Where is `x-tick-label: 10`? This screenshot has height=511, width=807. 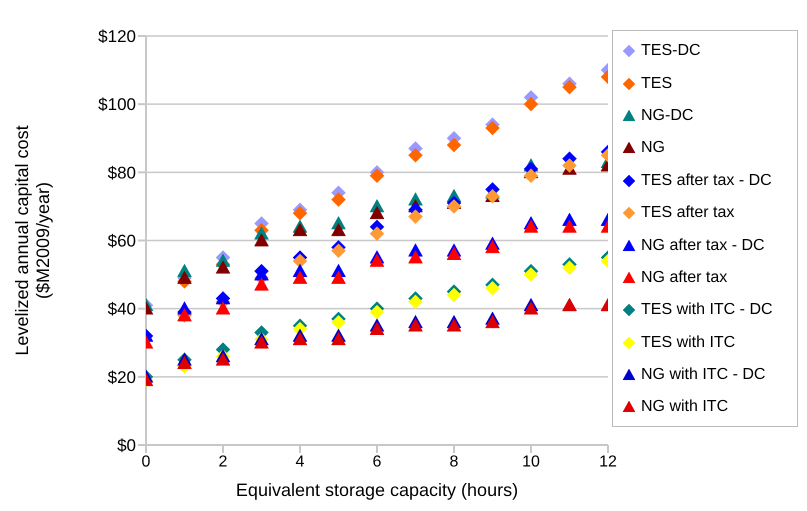 x-tick-label: 10 is located at coordinates (531, 461).